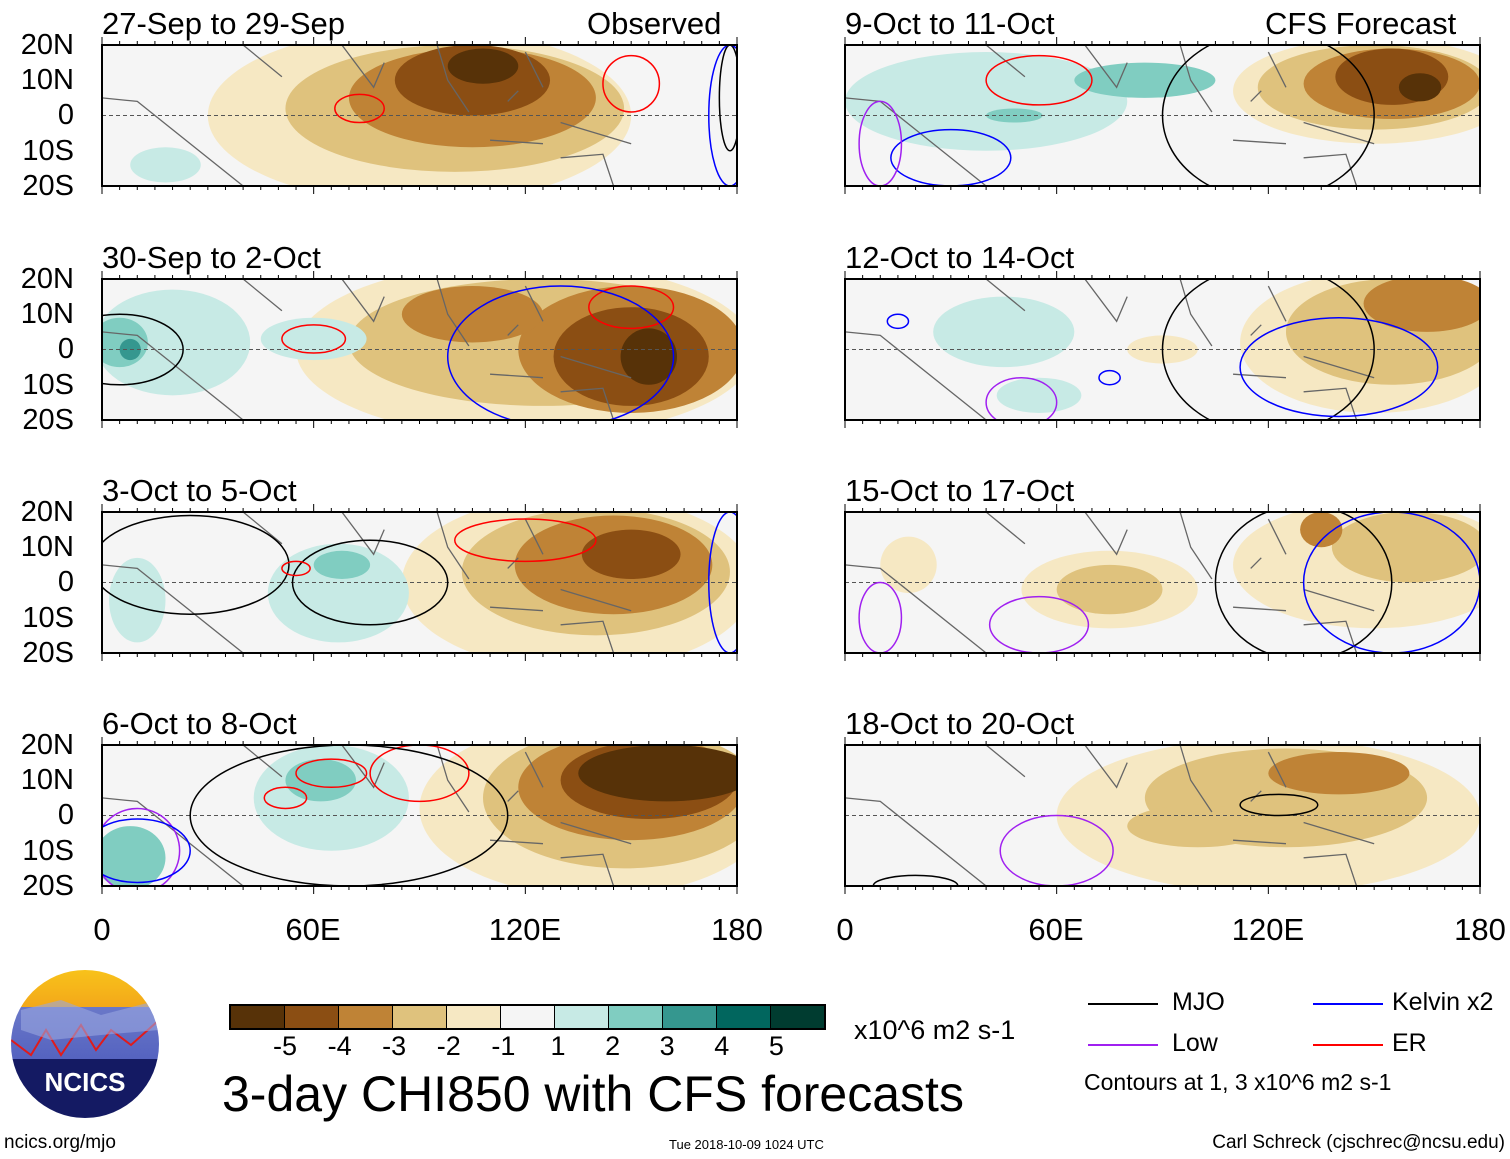  I want to click on colorbar-label: -3, so click(394, 1046).